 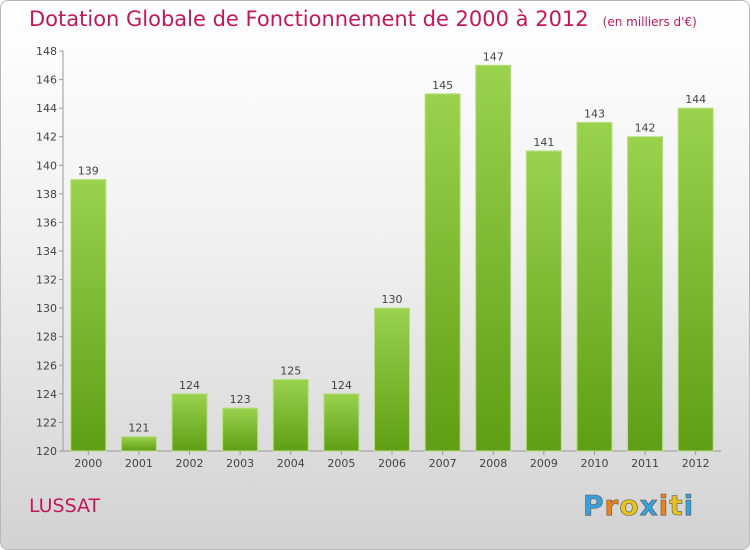 What do you see at coordinates (649, 22) in the screenshot?
I see `unit-note: (en milliers d'€)` at bounding box center [649, 22].